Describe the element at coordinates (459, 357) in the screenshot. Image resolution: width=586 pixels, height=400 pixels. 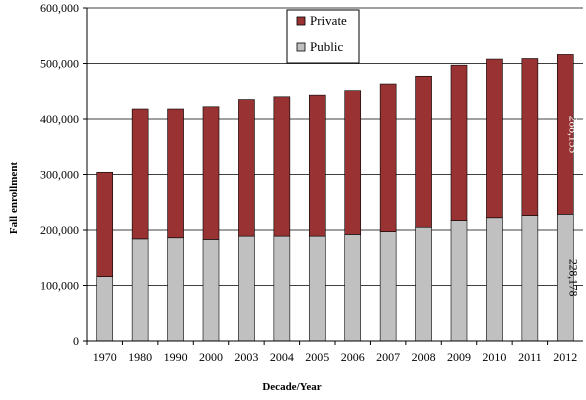
I see `x-tick-label: 2009` at that location.